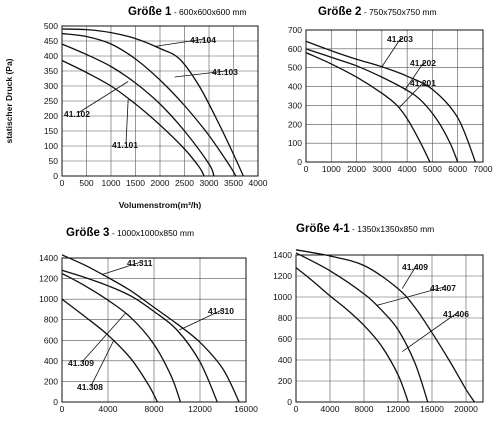  I want to click on series-label-41.407: 41.407, so click(443, 288).